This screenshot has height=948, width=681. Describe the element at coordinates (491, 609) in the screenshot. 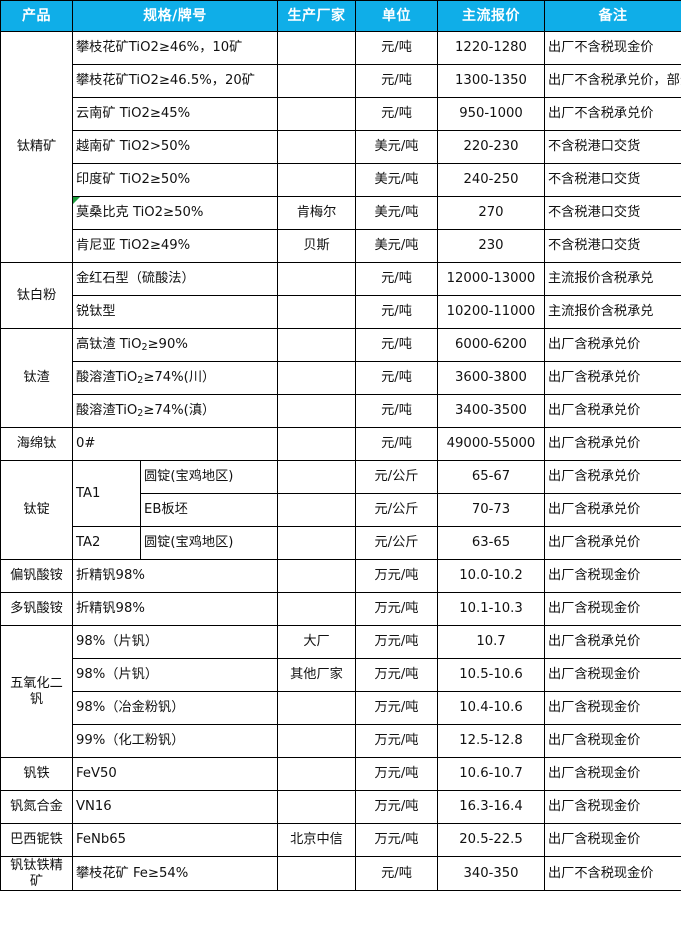

I see `price-cell: 10.1-10.3` at that location.